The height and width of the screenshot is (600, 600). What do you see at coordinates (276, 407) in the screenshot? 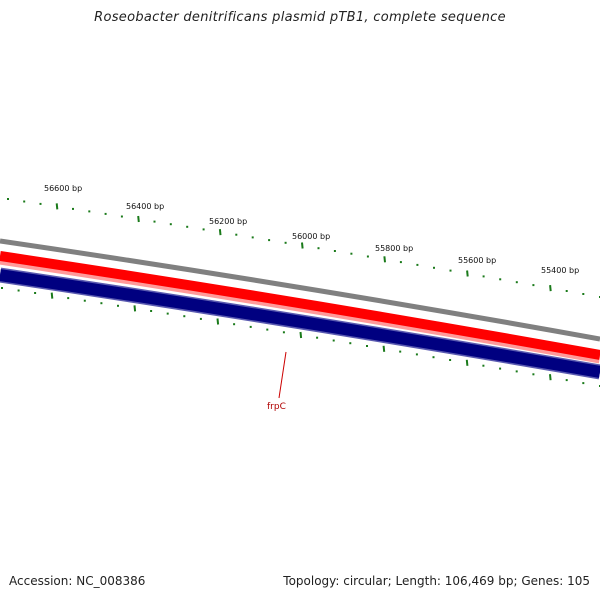
I see `feature-label-frpc: frpC` at bounding box center [276, 407].